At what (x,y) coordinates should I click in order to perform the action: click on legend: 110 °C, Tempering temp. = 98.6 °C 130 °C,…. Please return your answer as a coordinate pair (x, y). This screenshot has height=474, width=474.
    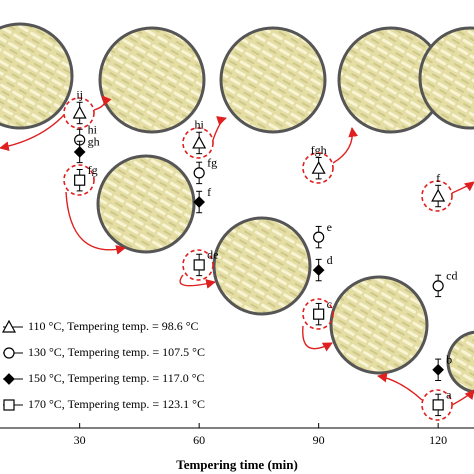
    Looking at the image, I should click on (103, 365).